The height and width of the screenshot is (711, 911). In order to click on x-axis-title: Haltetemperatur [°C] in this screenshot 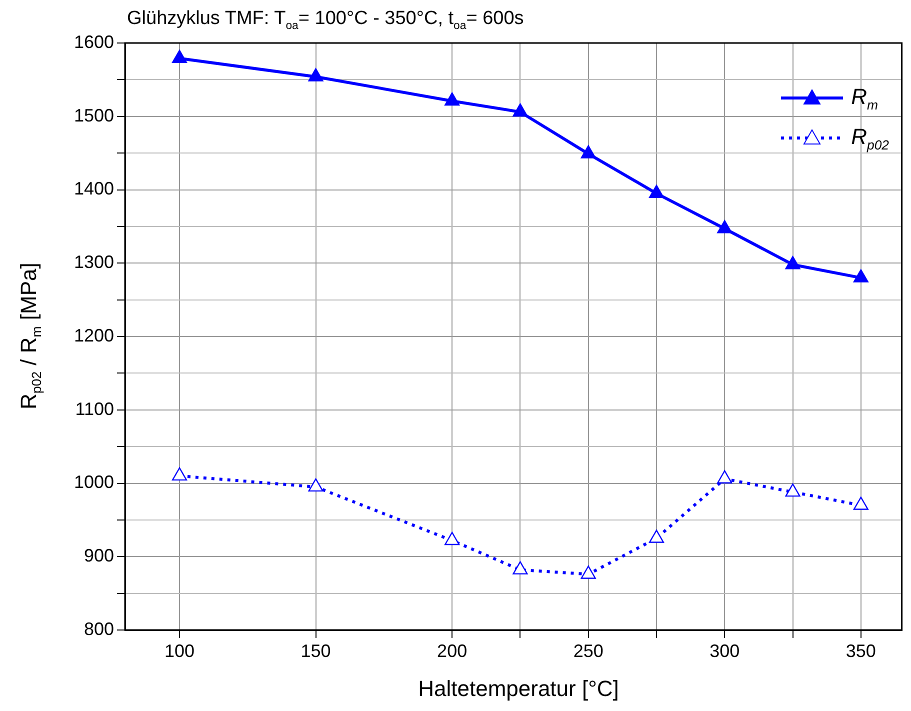, I will do `click(518, 689)`.